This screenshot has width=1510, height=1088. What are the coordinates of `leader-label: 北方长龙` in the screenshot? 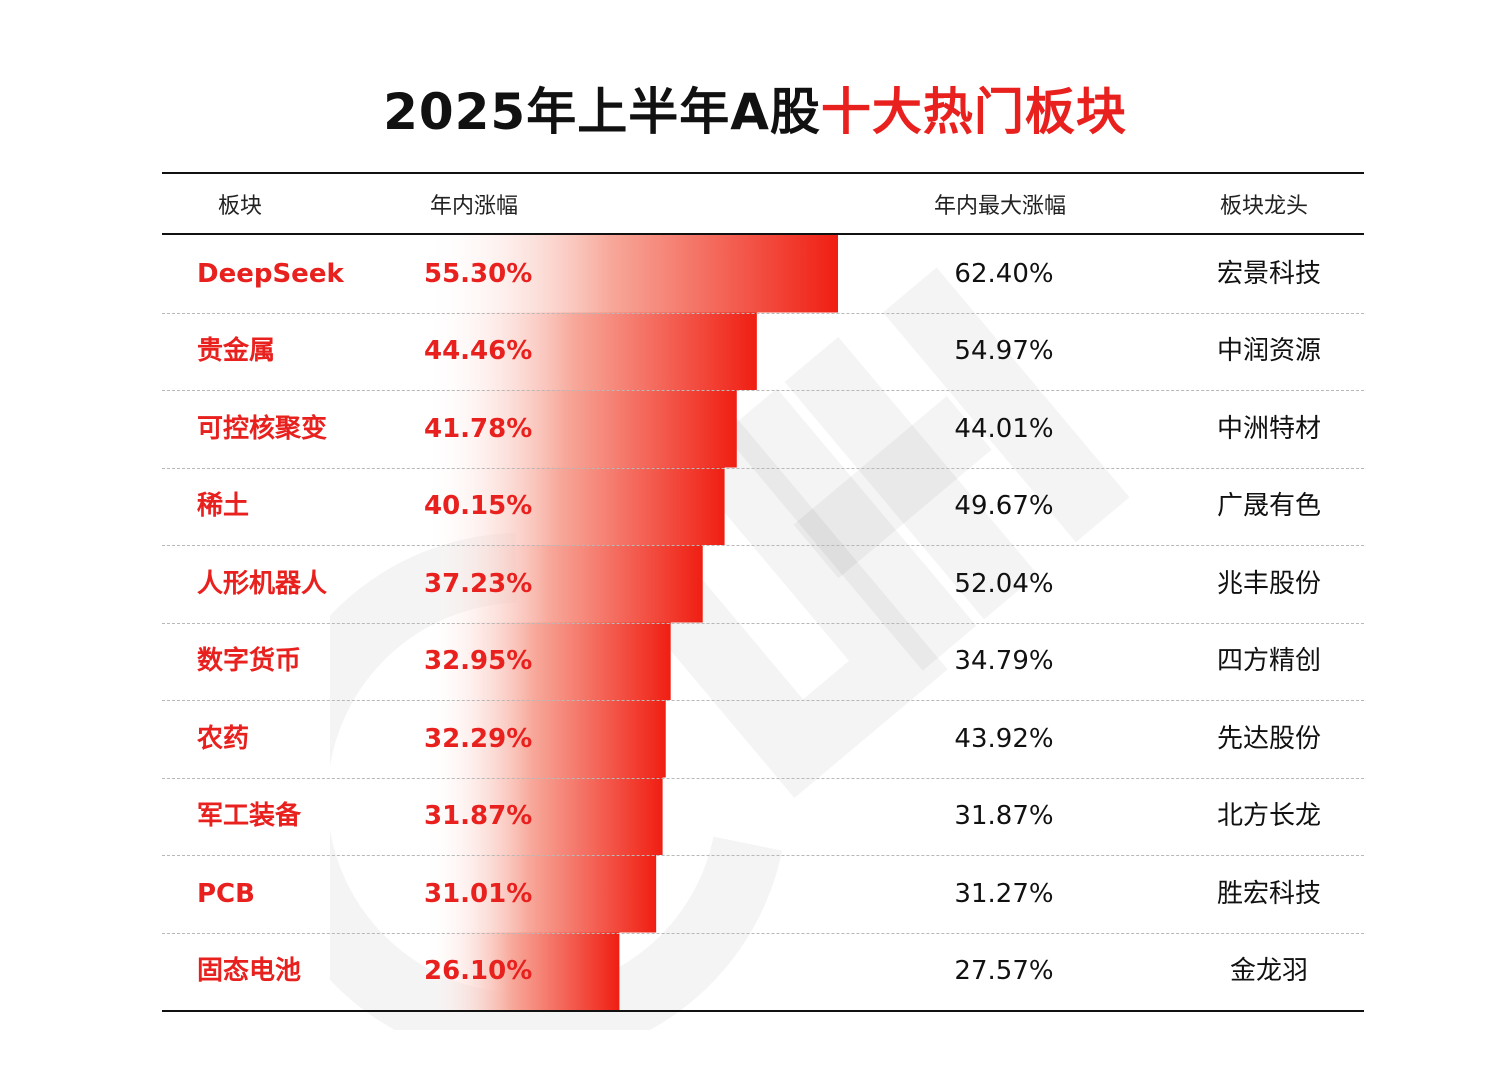 It's located at (1268, 816).